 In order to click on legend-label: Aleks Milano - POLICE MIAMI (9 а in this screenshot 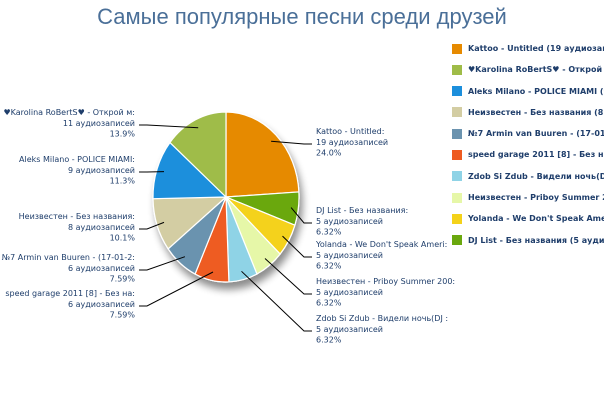, I will do `click(536, 91)`.